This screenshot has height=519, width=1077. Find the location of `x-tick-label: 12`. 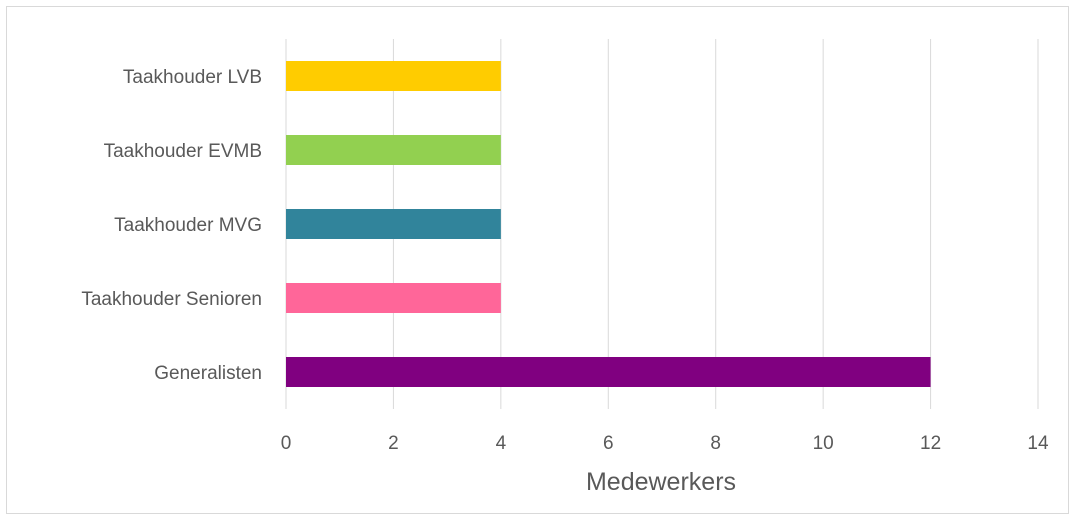

x-tick-label: 12 is located at coordinates (930, 443).